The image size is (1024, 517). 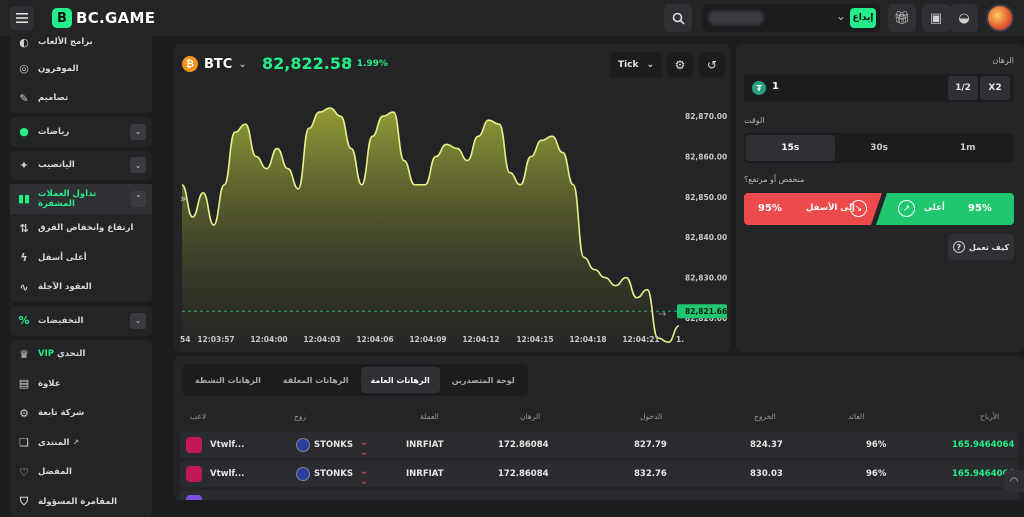 I want to click on sidebar-item-affiliate: ⚙ شركة تابعة, so click(x=52, y=413).